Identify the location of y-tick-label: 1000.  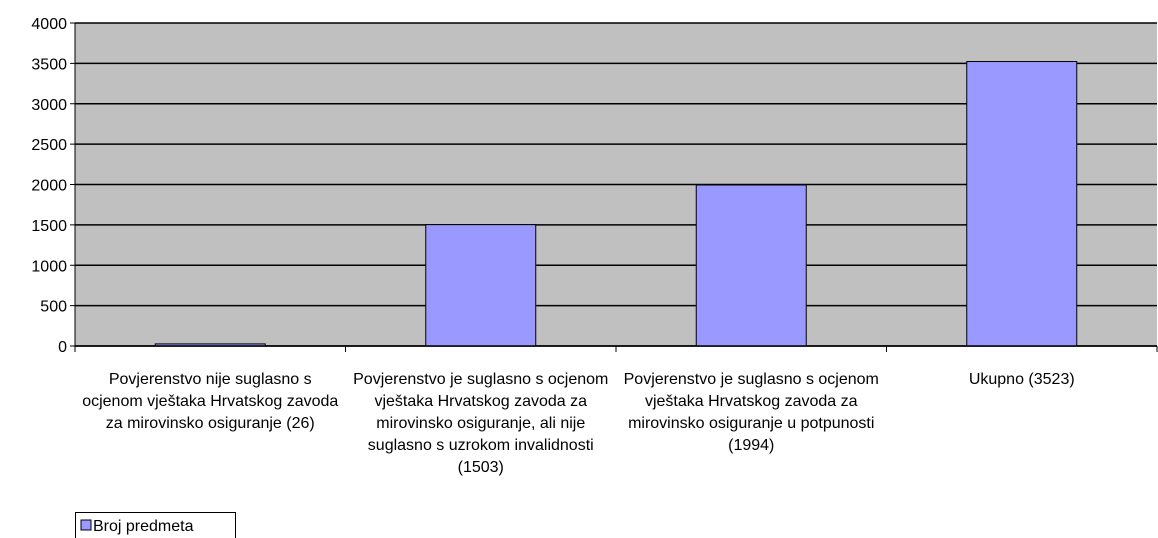
(49, 266).